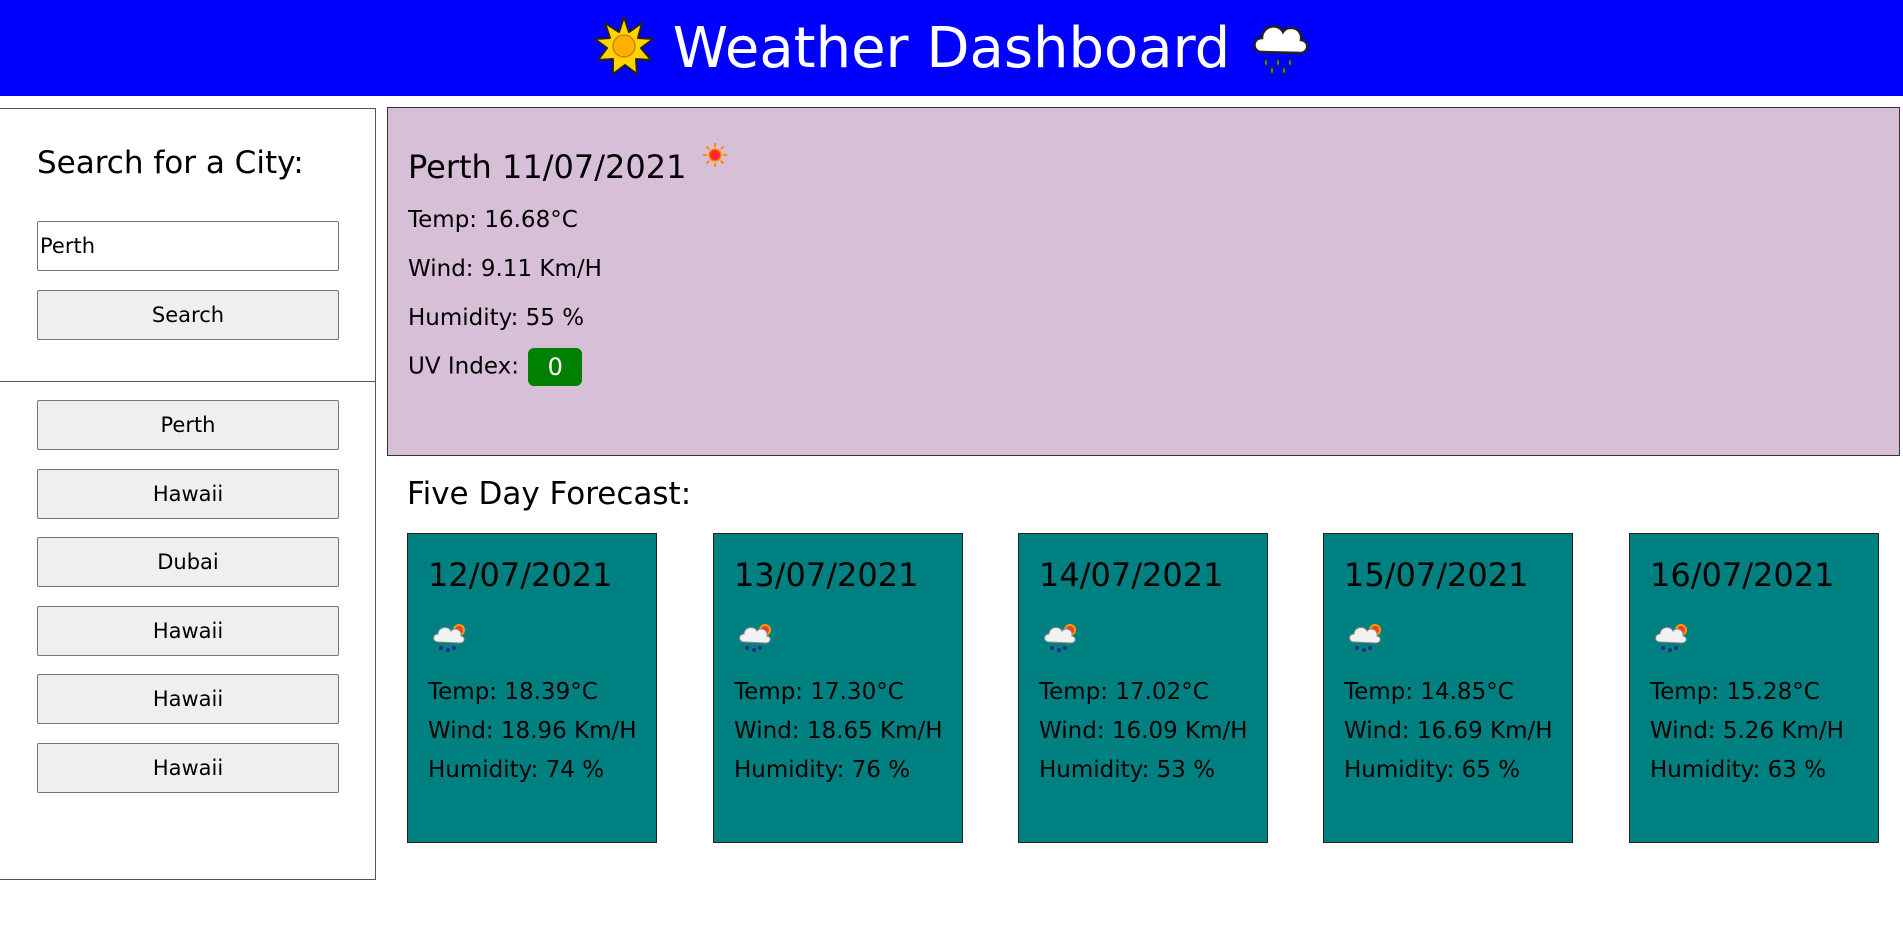 The height and width of the screenshot is (941, 1903). Describe the element at coordinates (1738, 770) in the screenshot. I see `forecast-humidity: Humidity: 63 %` at that location.